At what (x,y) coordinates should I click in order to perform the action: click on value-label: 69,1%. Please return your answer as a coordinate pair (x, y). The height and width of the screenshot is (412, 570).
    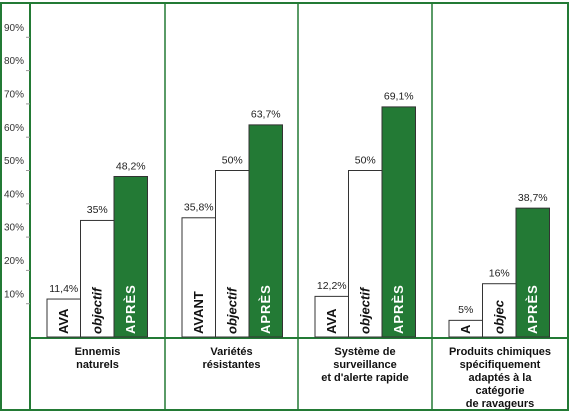
    Looking at the image, I should click on (399, 97).